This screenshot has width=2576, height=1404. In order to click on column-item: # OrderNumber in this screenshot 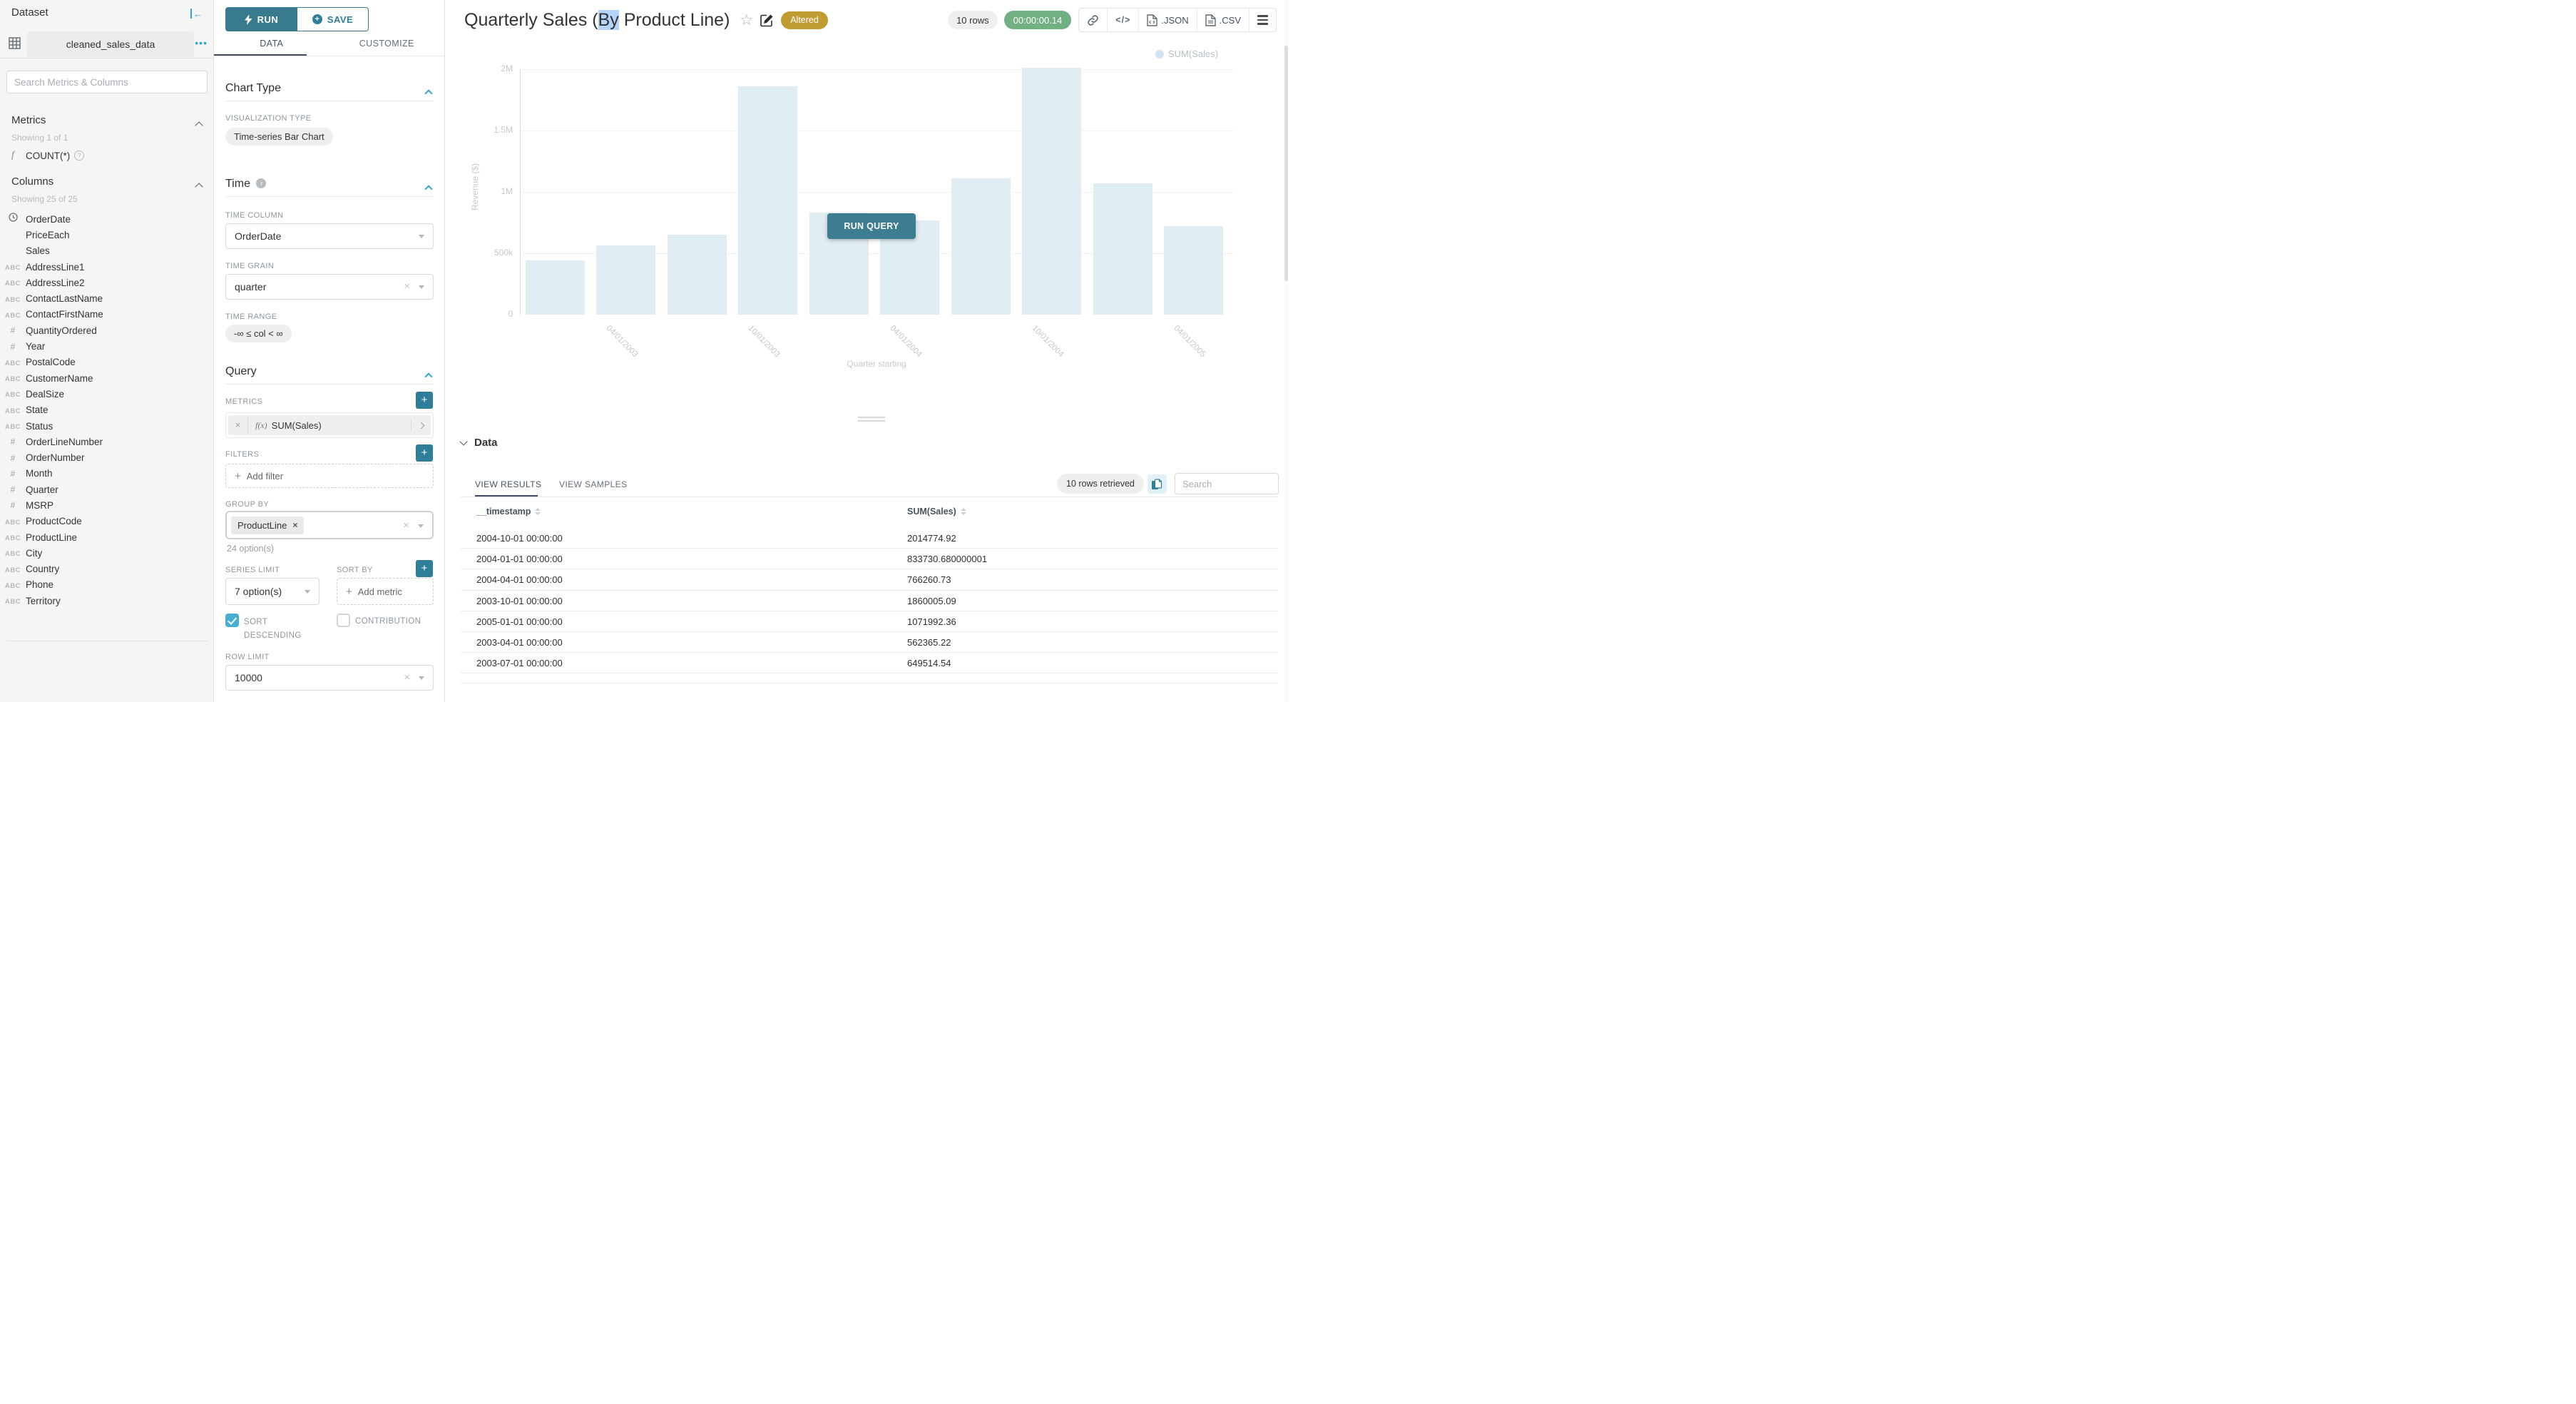, I will do `click(107, 457)`.